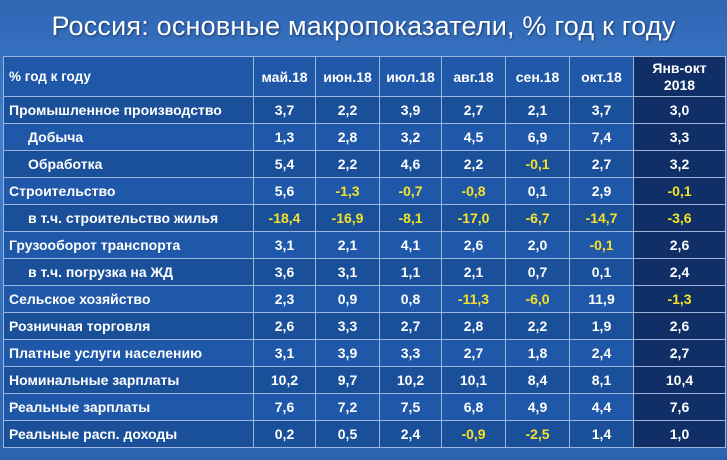  I want to click on table-cell: 3,3, so click(347, 326).